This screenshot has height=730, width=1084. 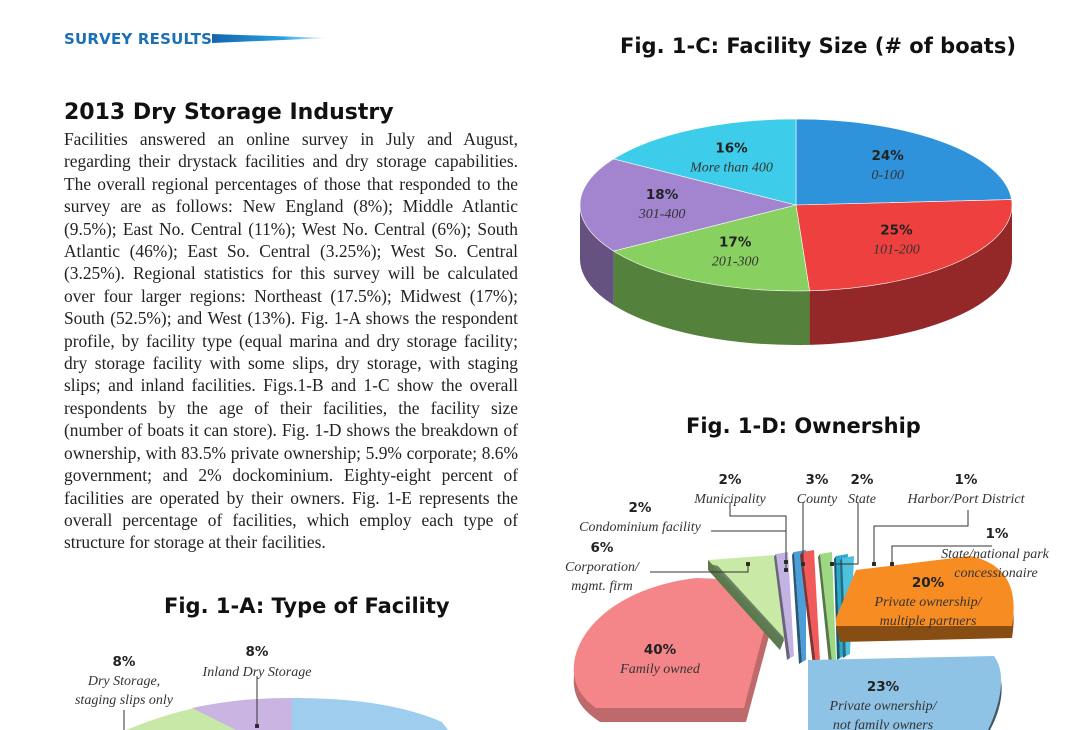 What do you see at coordinates (883, 687) in the screenshot?
I see `fig-1d-private-ownership-not-family-owners-pct: 23%` at bounding box center [883, 687].